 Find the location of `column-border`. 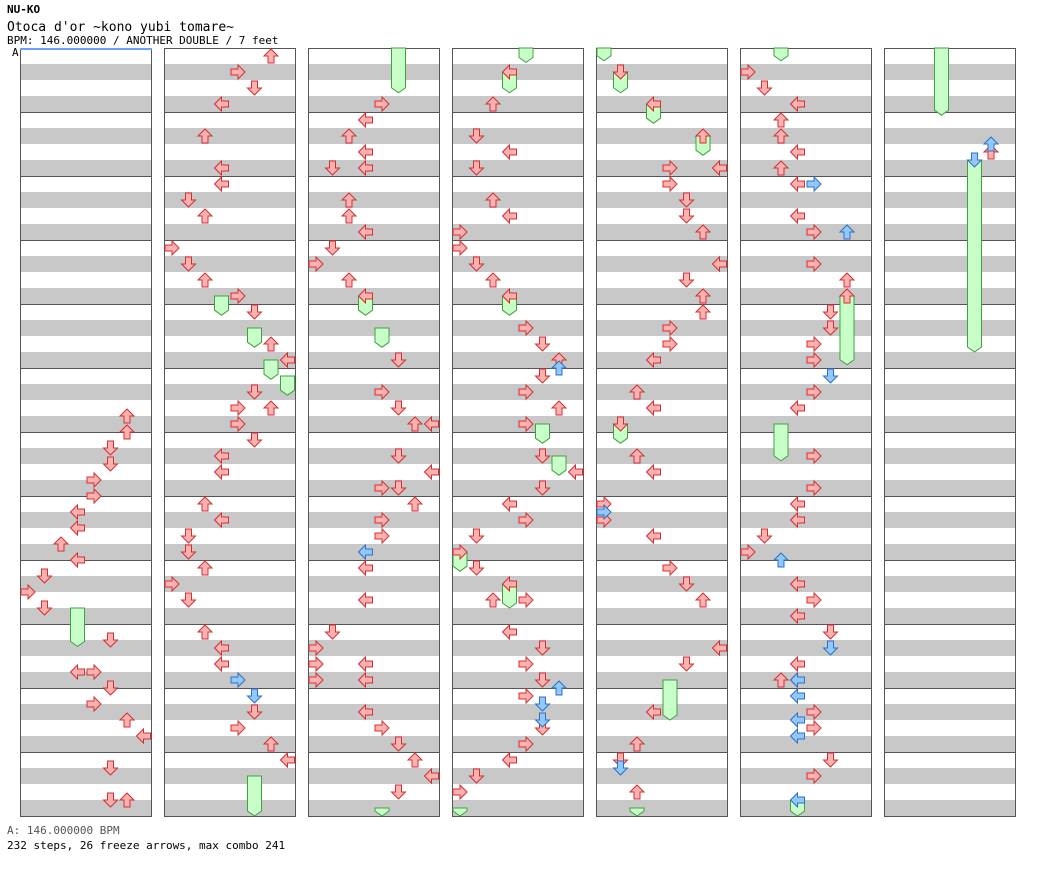

column-border is located at coordinates (230, 432).